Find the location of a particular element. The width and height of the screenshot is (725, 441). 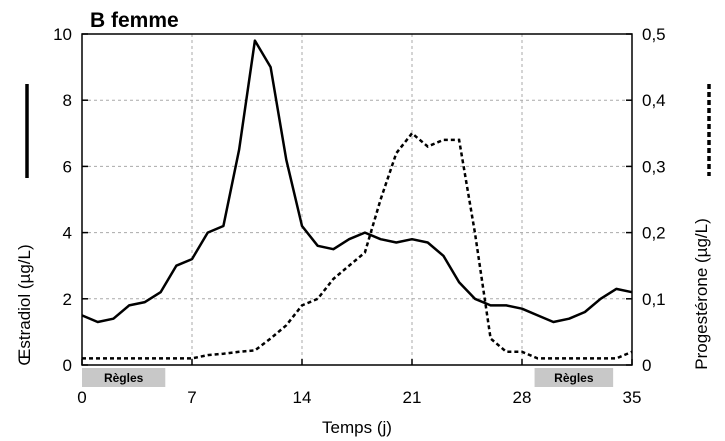

x-tick-label: 28 is located at coordinates (522, 397).